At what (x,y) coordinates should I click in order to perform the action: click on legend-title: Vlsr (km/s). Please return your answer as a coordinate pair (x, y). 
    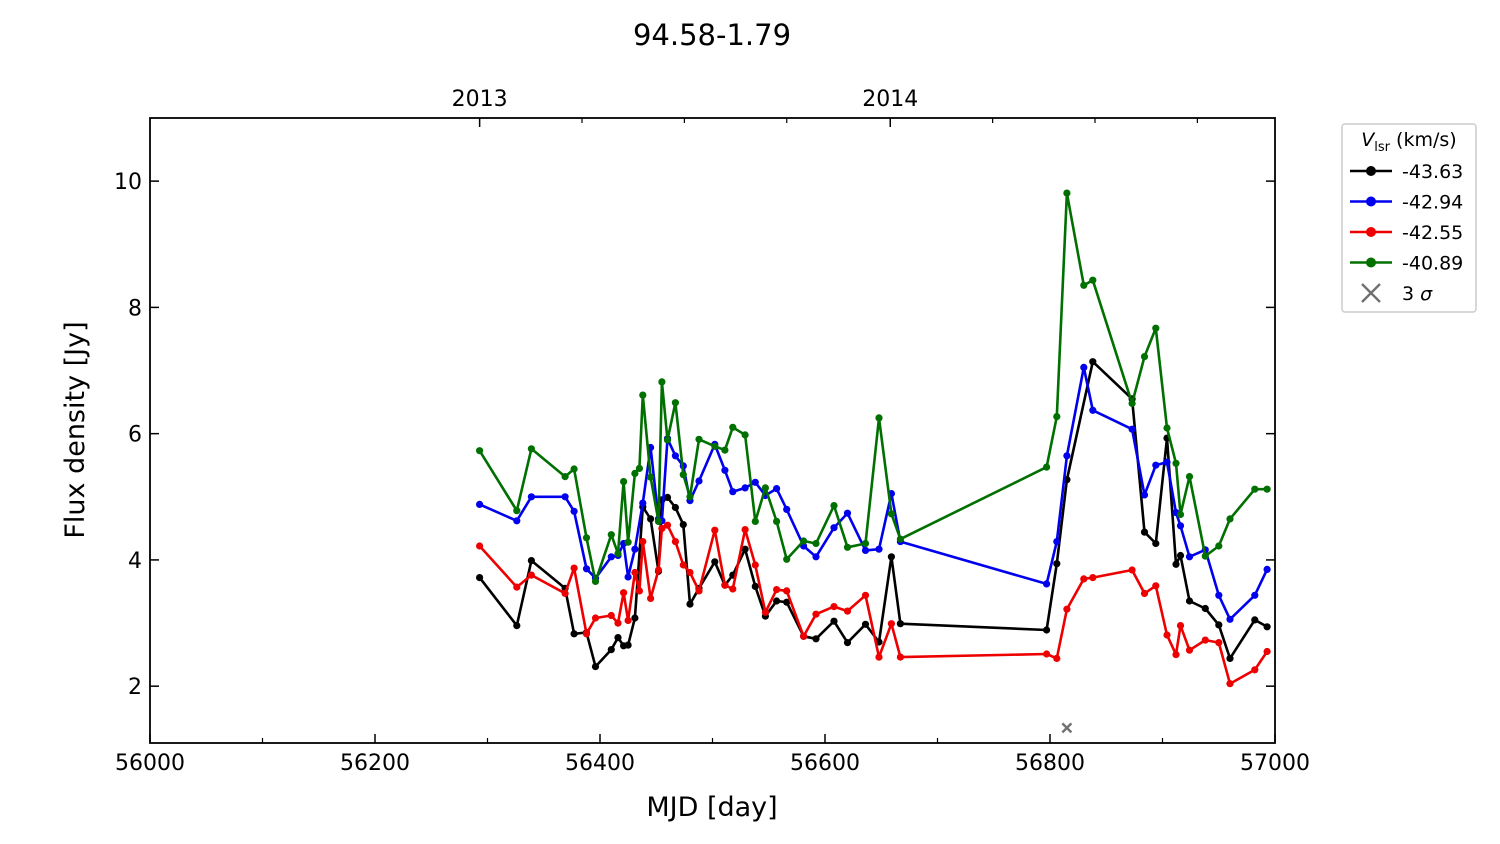
    Looking at the image, I should click on (1408, 142).